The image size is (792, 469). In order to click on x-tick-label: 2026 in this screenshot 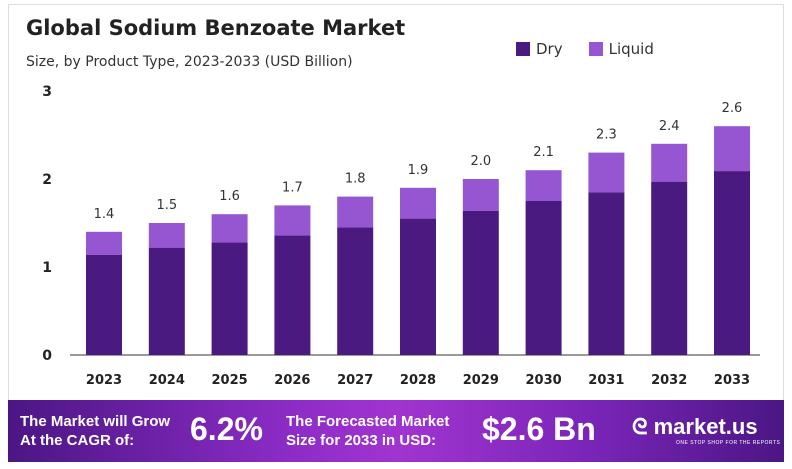, I will do `click(292, 380)`.